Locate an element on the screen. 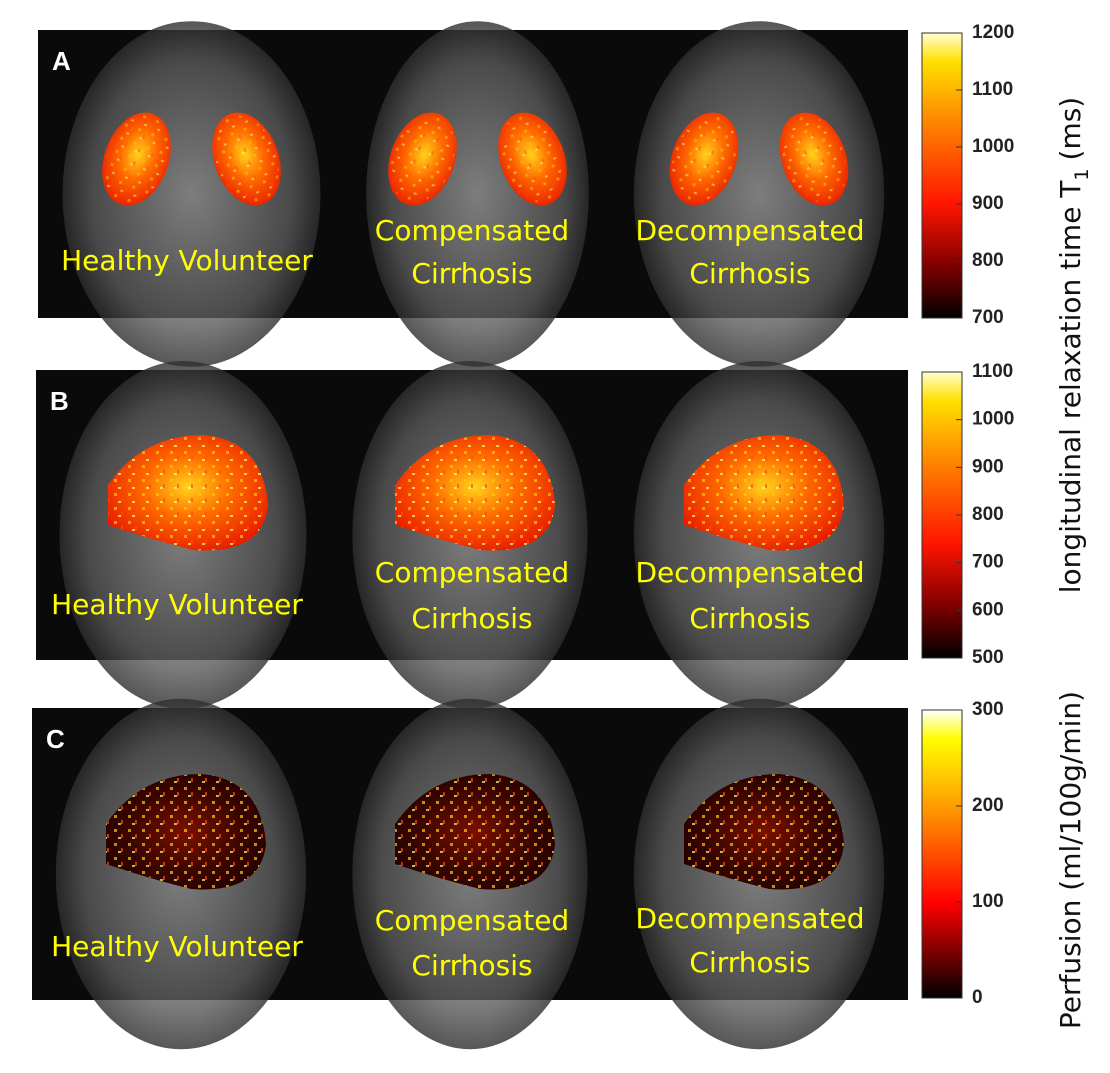  colorbar-tick-label: 1200 is located at coordinates (993, 32).